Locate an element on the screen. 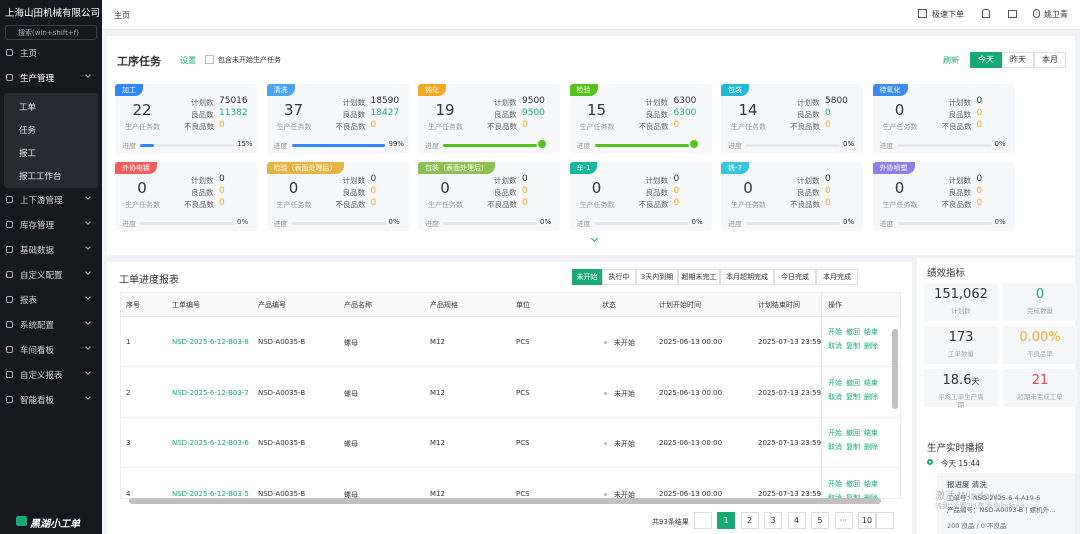  filter-tab: 执行中 is located at coordinates (619, 277).